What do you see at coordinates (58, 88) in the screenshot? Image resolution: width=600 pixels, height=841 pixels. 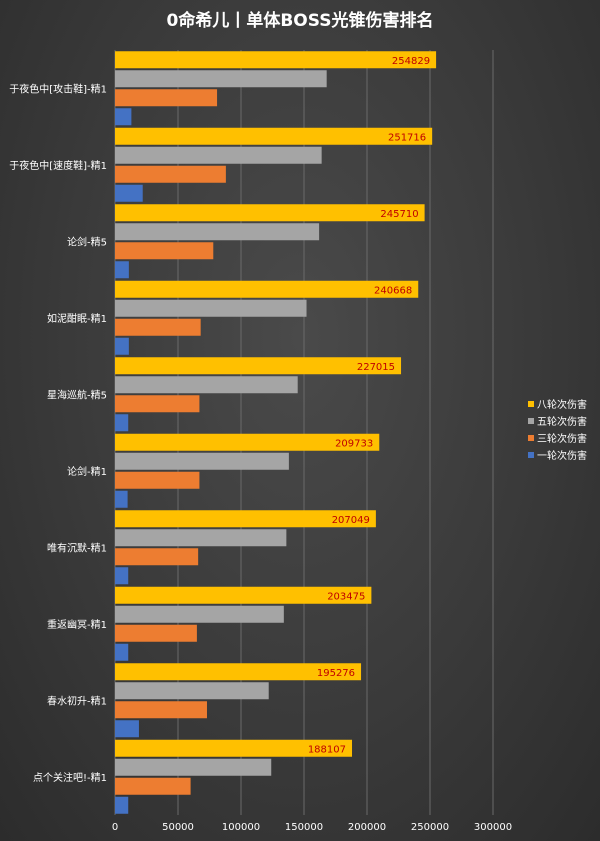 I see `category-label: 于夜色中[攻击鞋]-精1` at bounding box center [58, 88].